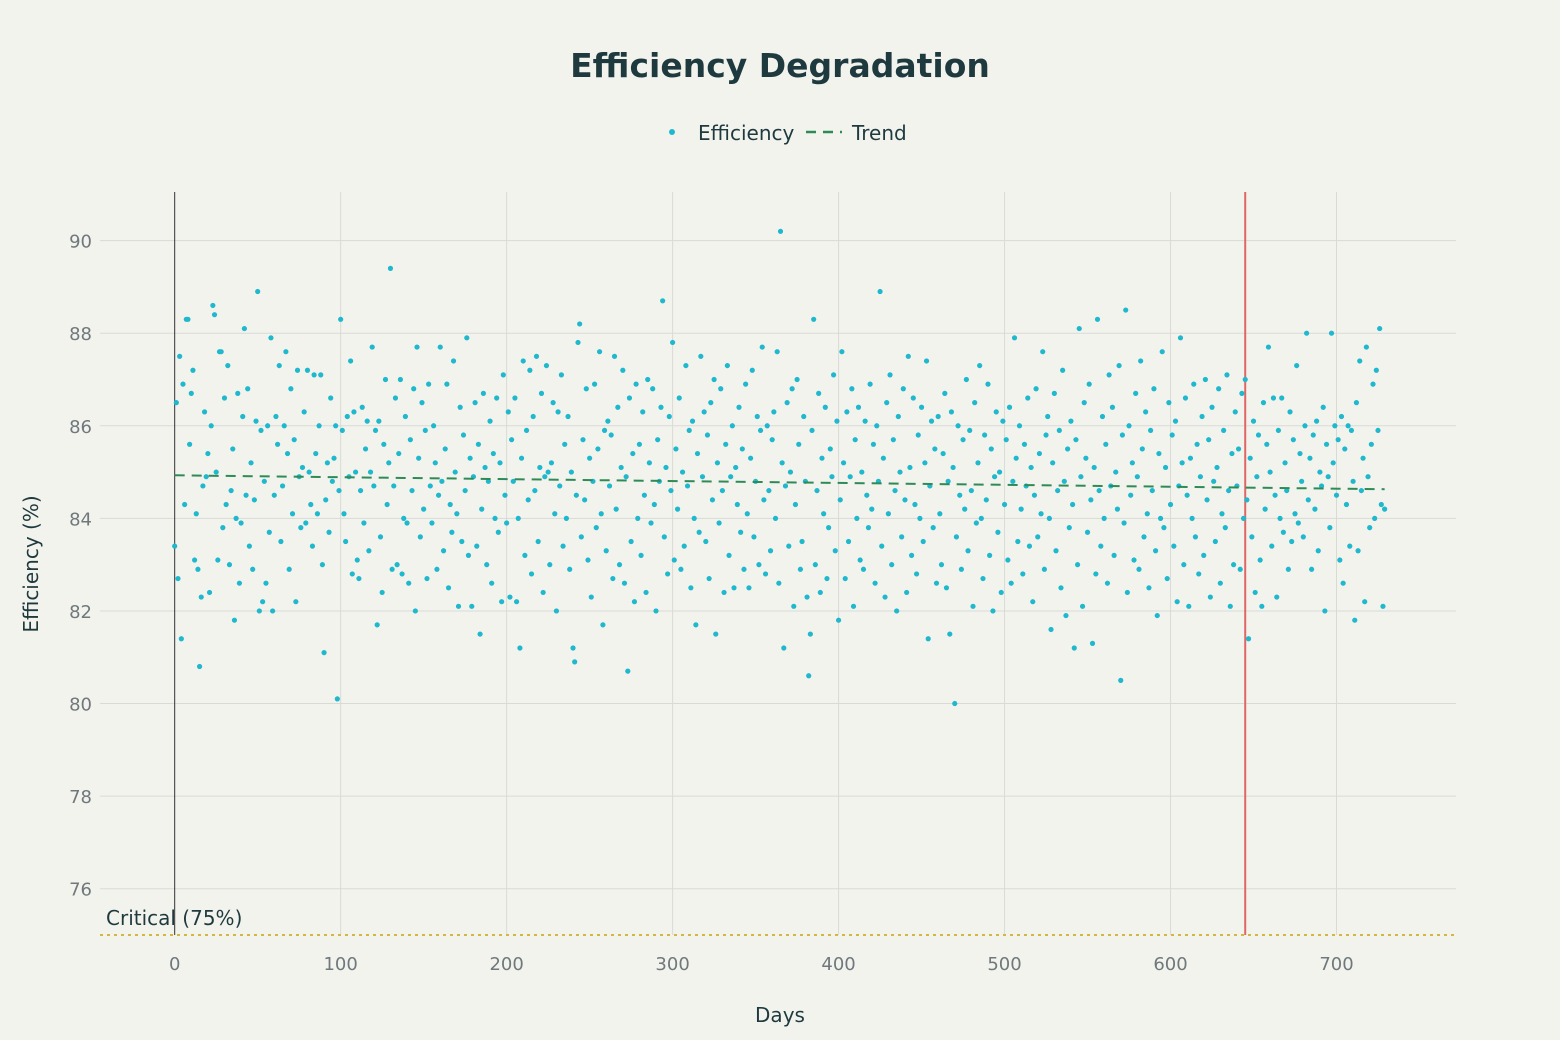 The image size is (1560, 1040). I want to click on y-tick-label: 88, so click(80, 334).